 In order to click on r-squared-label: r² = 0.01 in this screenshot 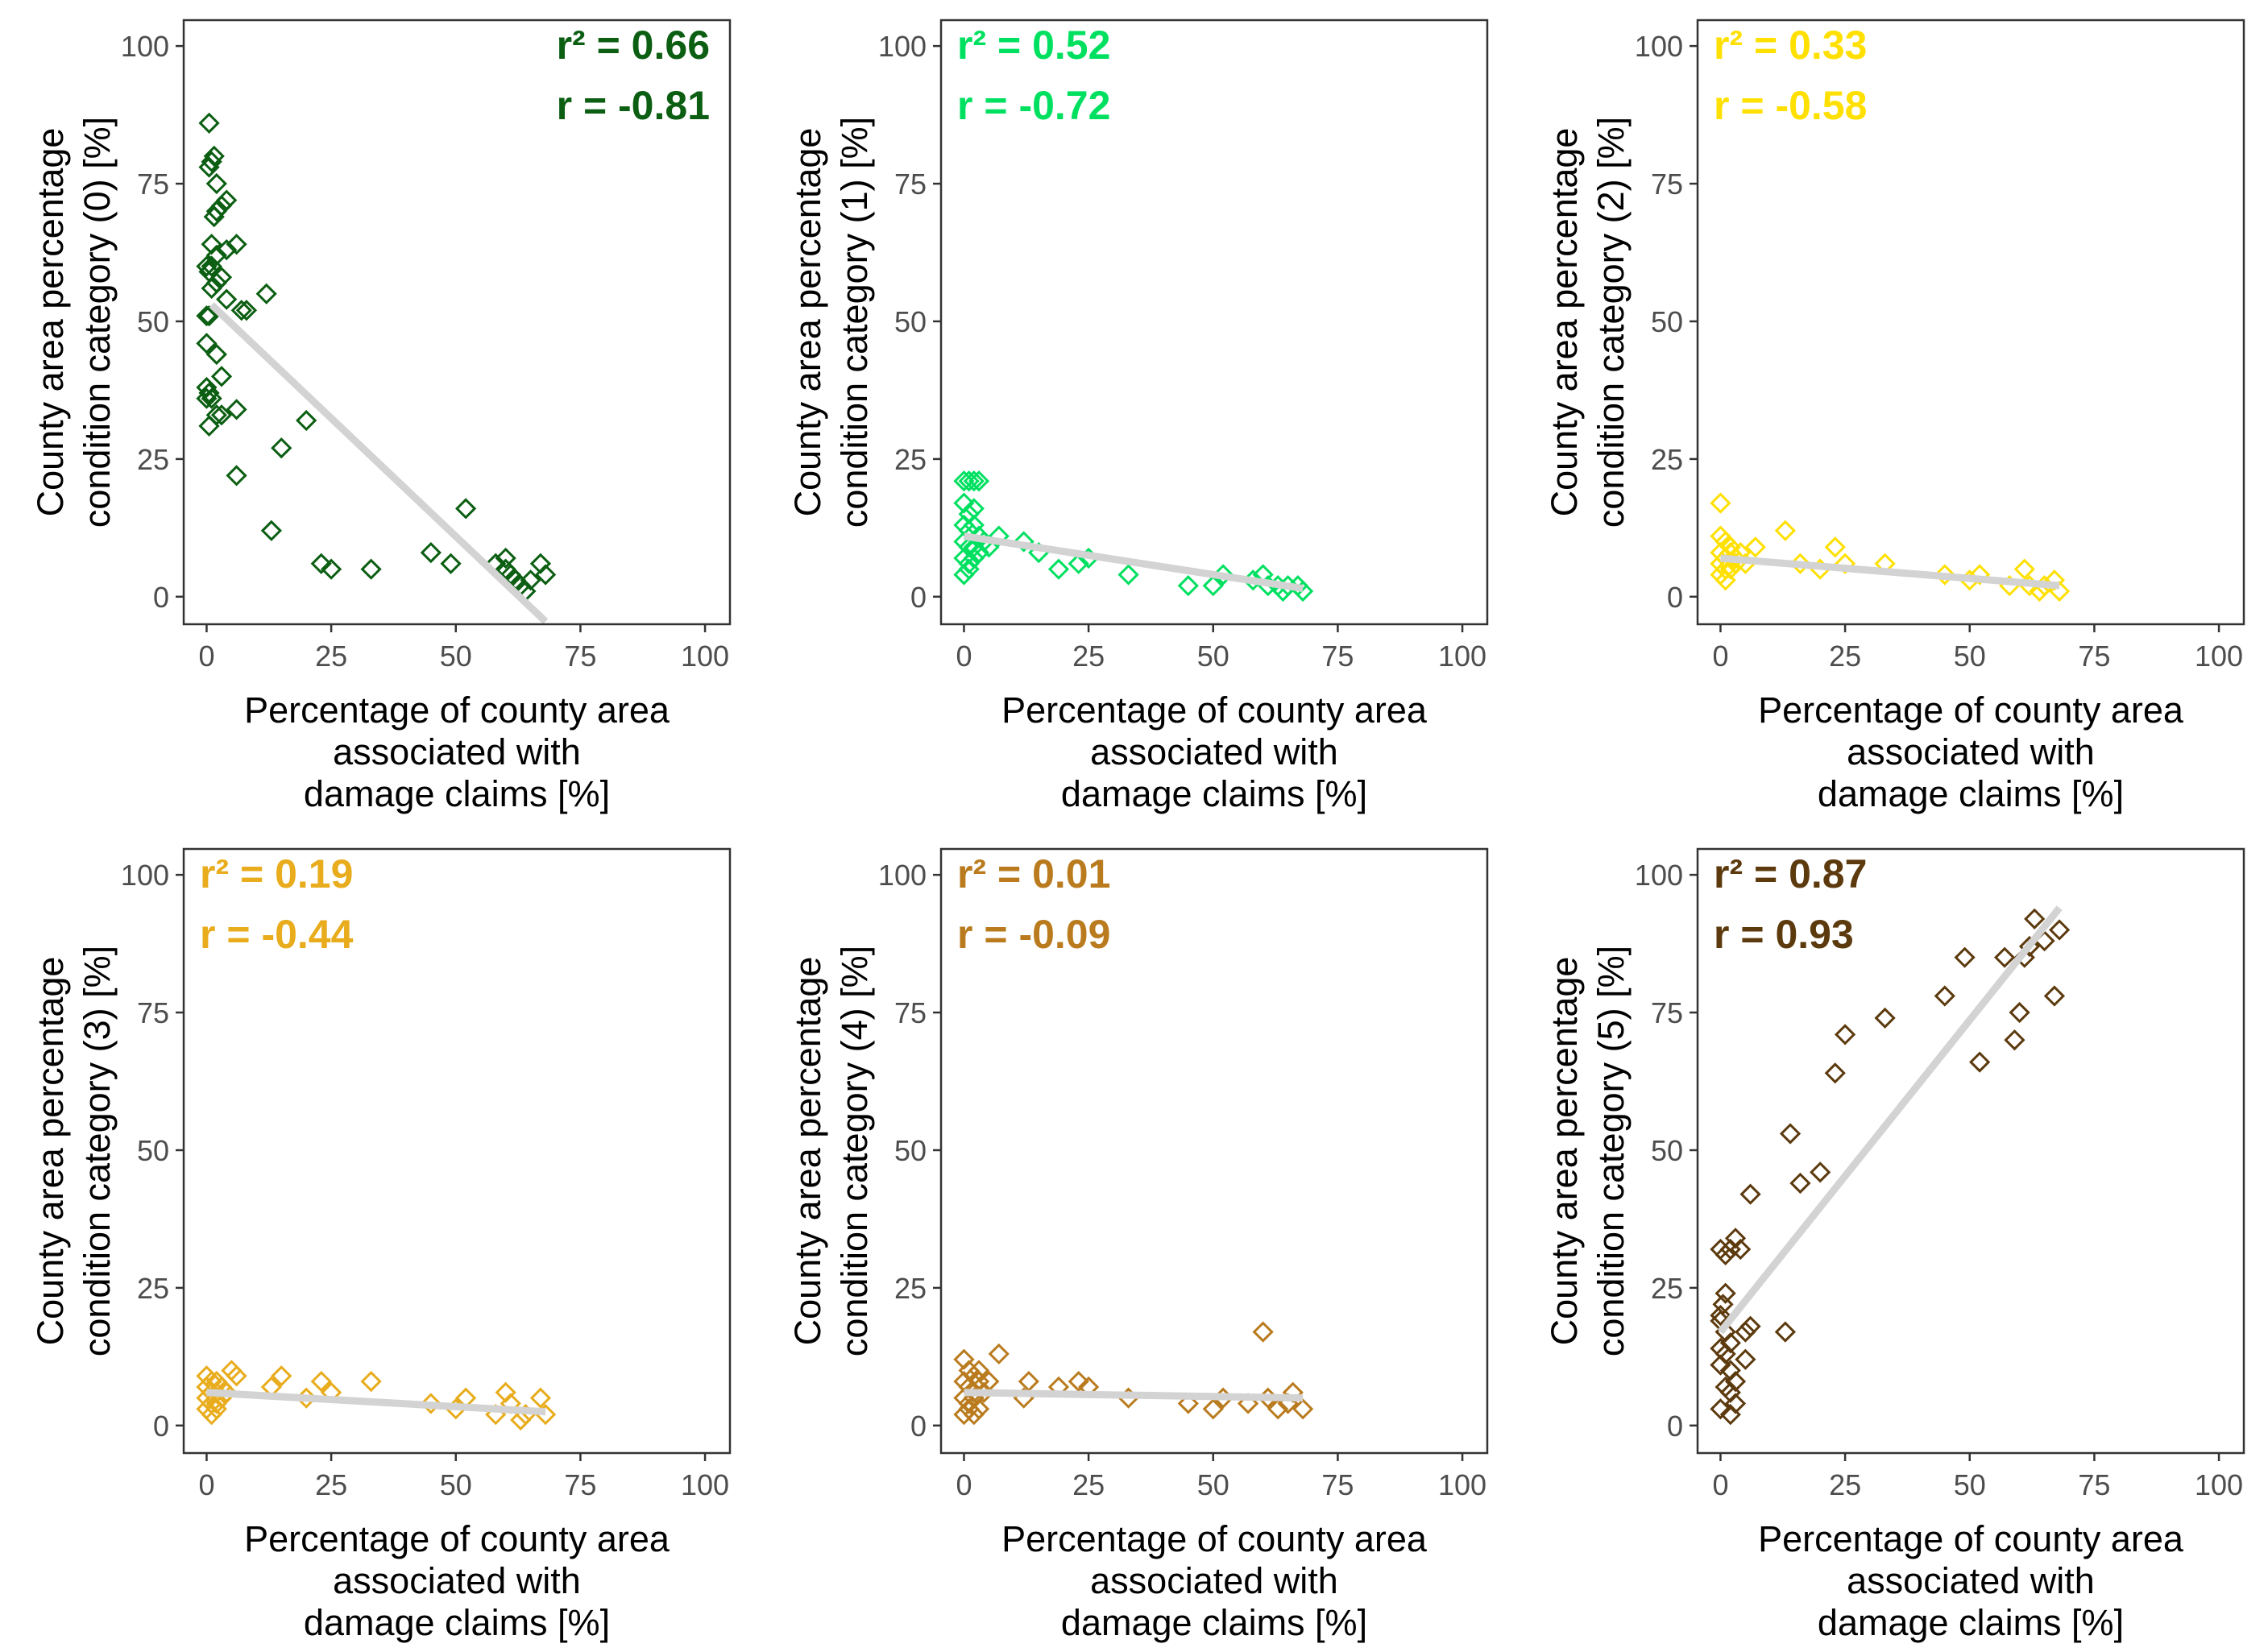, I will do `click(1033, 874)`.